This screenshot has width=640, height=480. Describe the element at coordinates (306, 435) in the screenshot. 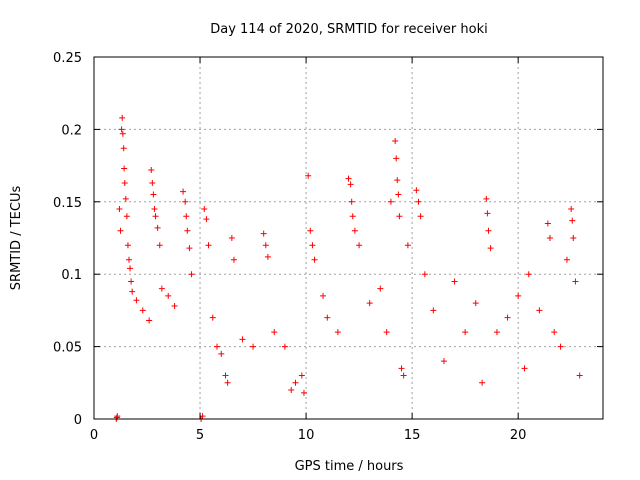

I see `x-tick-label-2: 10` at that location.